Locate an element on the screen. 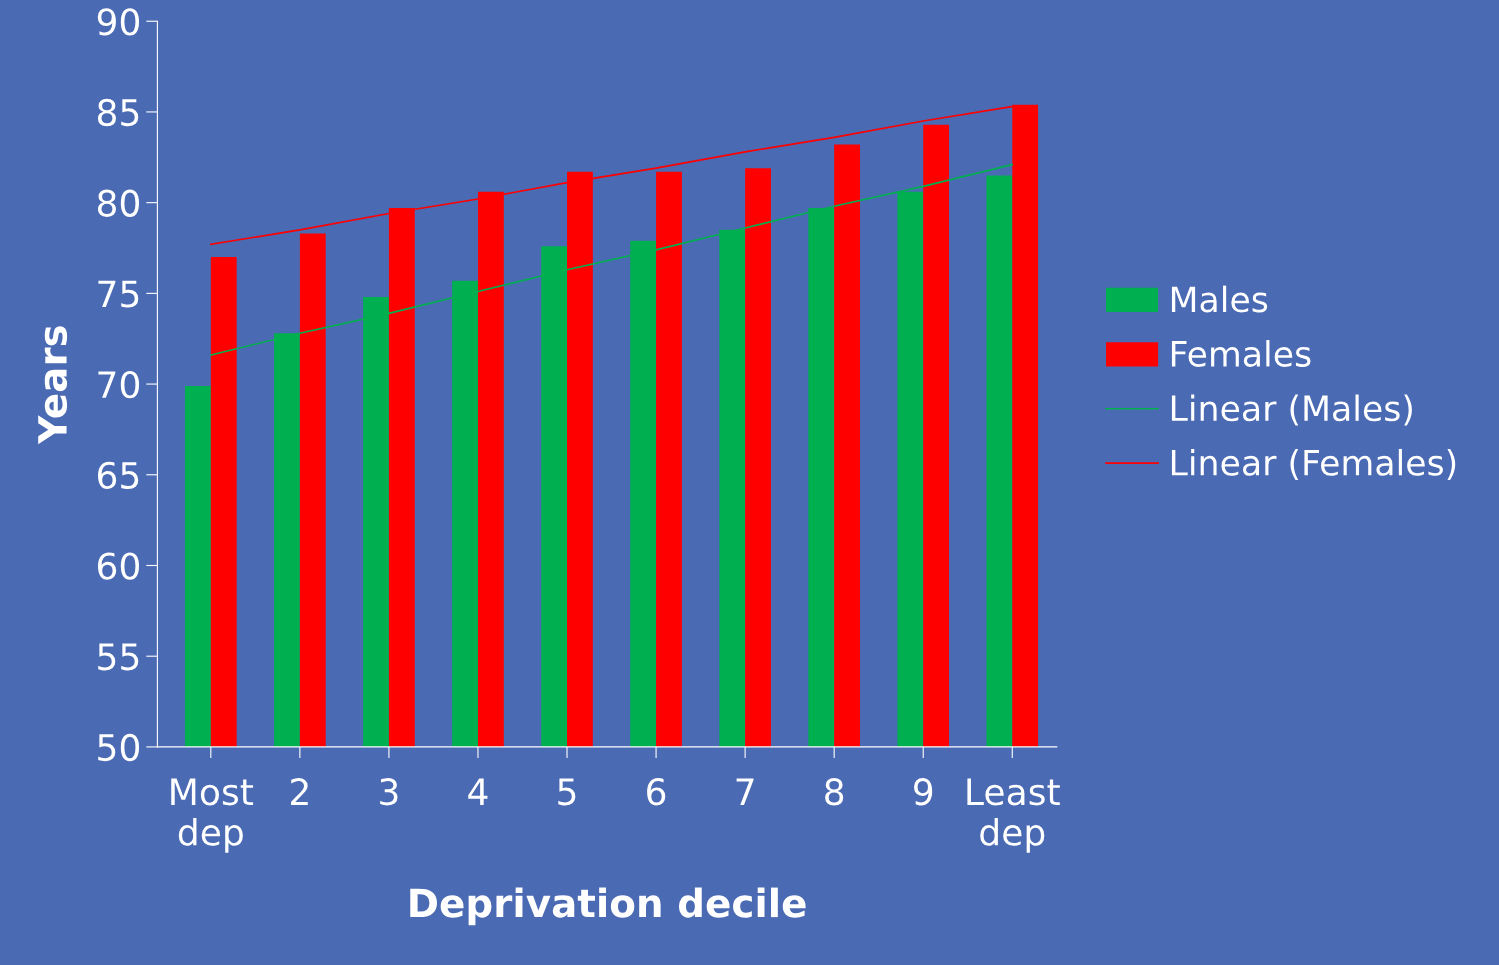 The height and width of the screenshot is (965, 1499). y-axis-title: Years is located at coordinates (53, 385).